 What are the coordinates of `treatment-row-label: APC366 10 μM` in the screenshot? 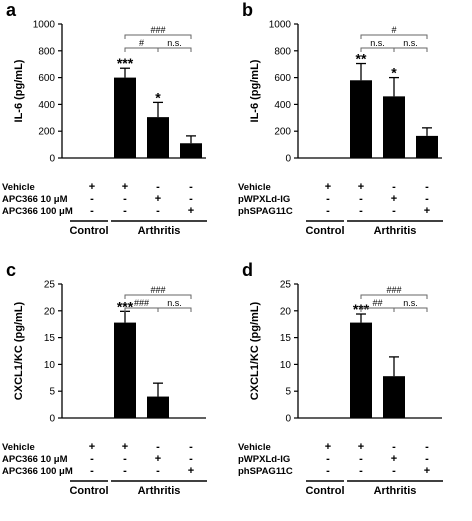 It's located at (35, 199).